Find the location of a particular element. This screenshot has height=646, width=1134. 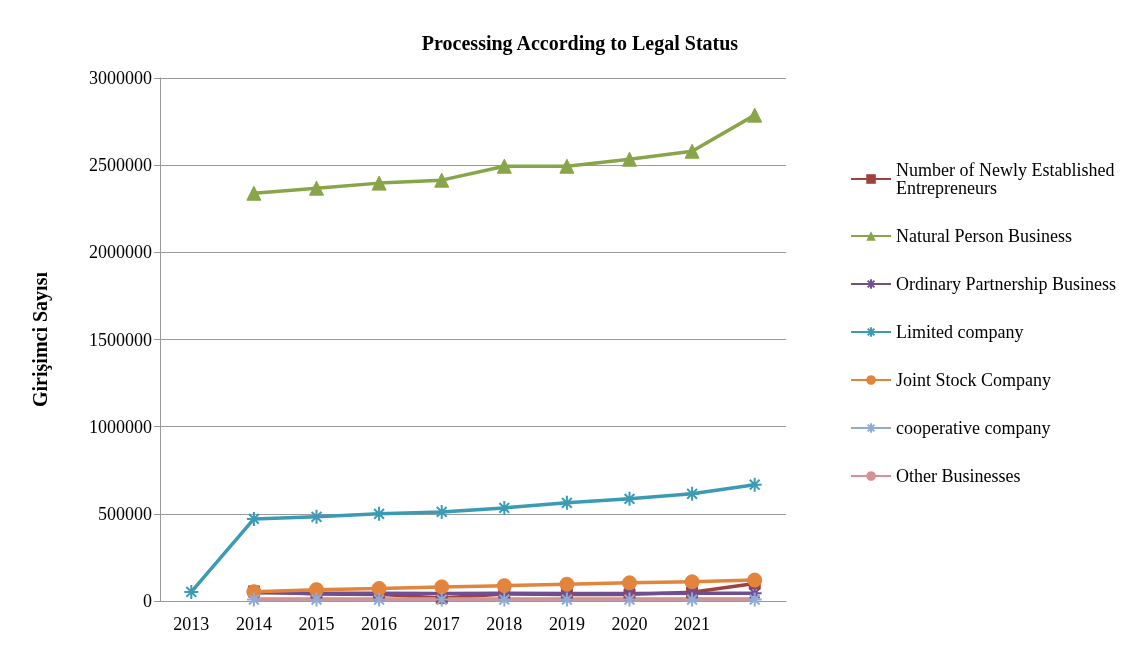

chart-title: Processing According to Legal Status is located at coordinates (580, 43).